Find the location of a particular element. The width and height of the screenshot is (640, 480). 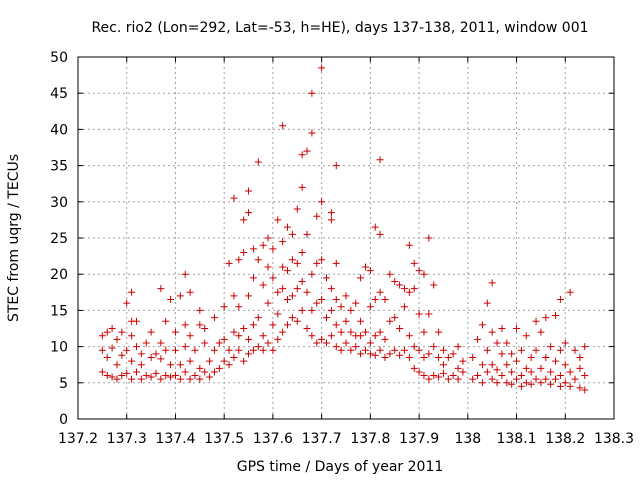

y-tick-label: 15 is located at coordinates (59, 311).